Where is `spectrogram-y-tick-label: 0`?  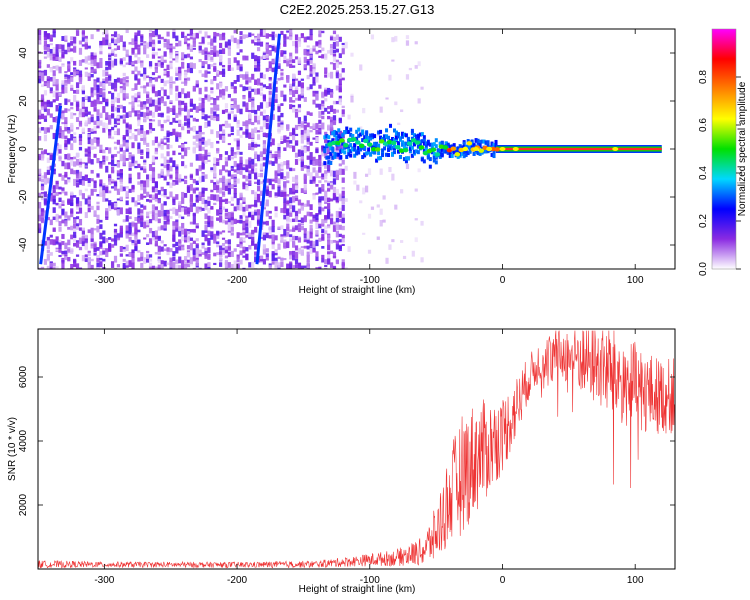 spectrogram-y-tick-label: 0 is located at coordinates (23, 149).